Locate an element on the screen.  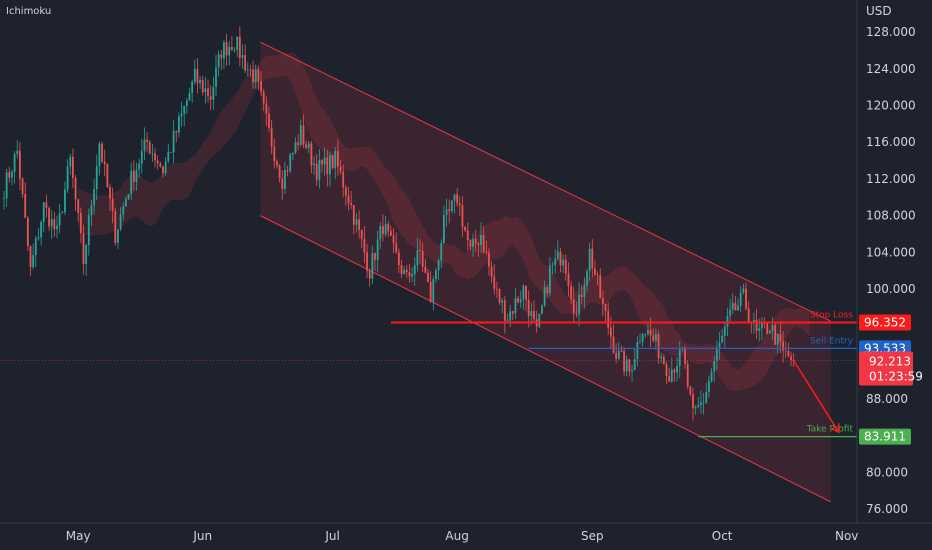
price-tick-label: 100.000 is located at coordinates (891, 289).